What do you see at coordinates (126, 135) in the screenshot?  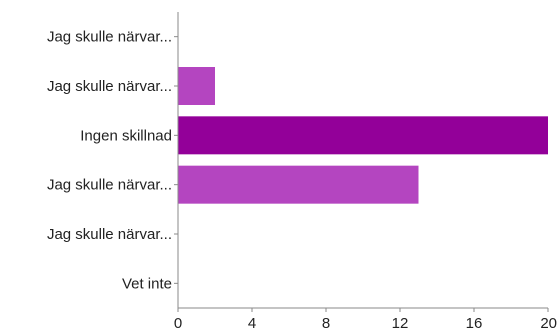 I see `category-label: Ingen skillnad` at bounding box center [126, 135].